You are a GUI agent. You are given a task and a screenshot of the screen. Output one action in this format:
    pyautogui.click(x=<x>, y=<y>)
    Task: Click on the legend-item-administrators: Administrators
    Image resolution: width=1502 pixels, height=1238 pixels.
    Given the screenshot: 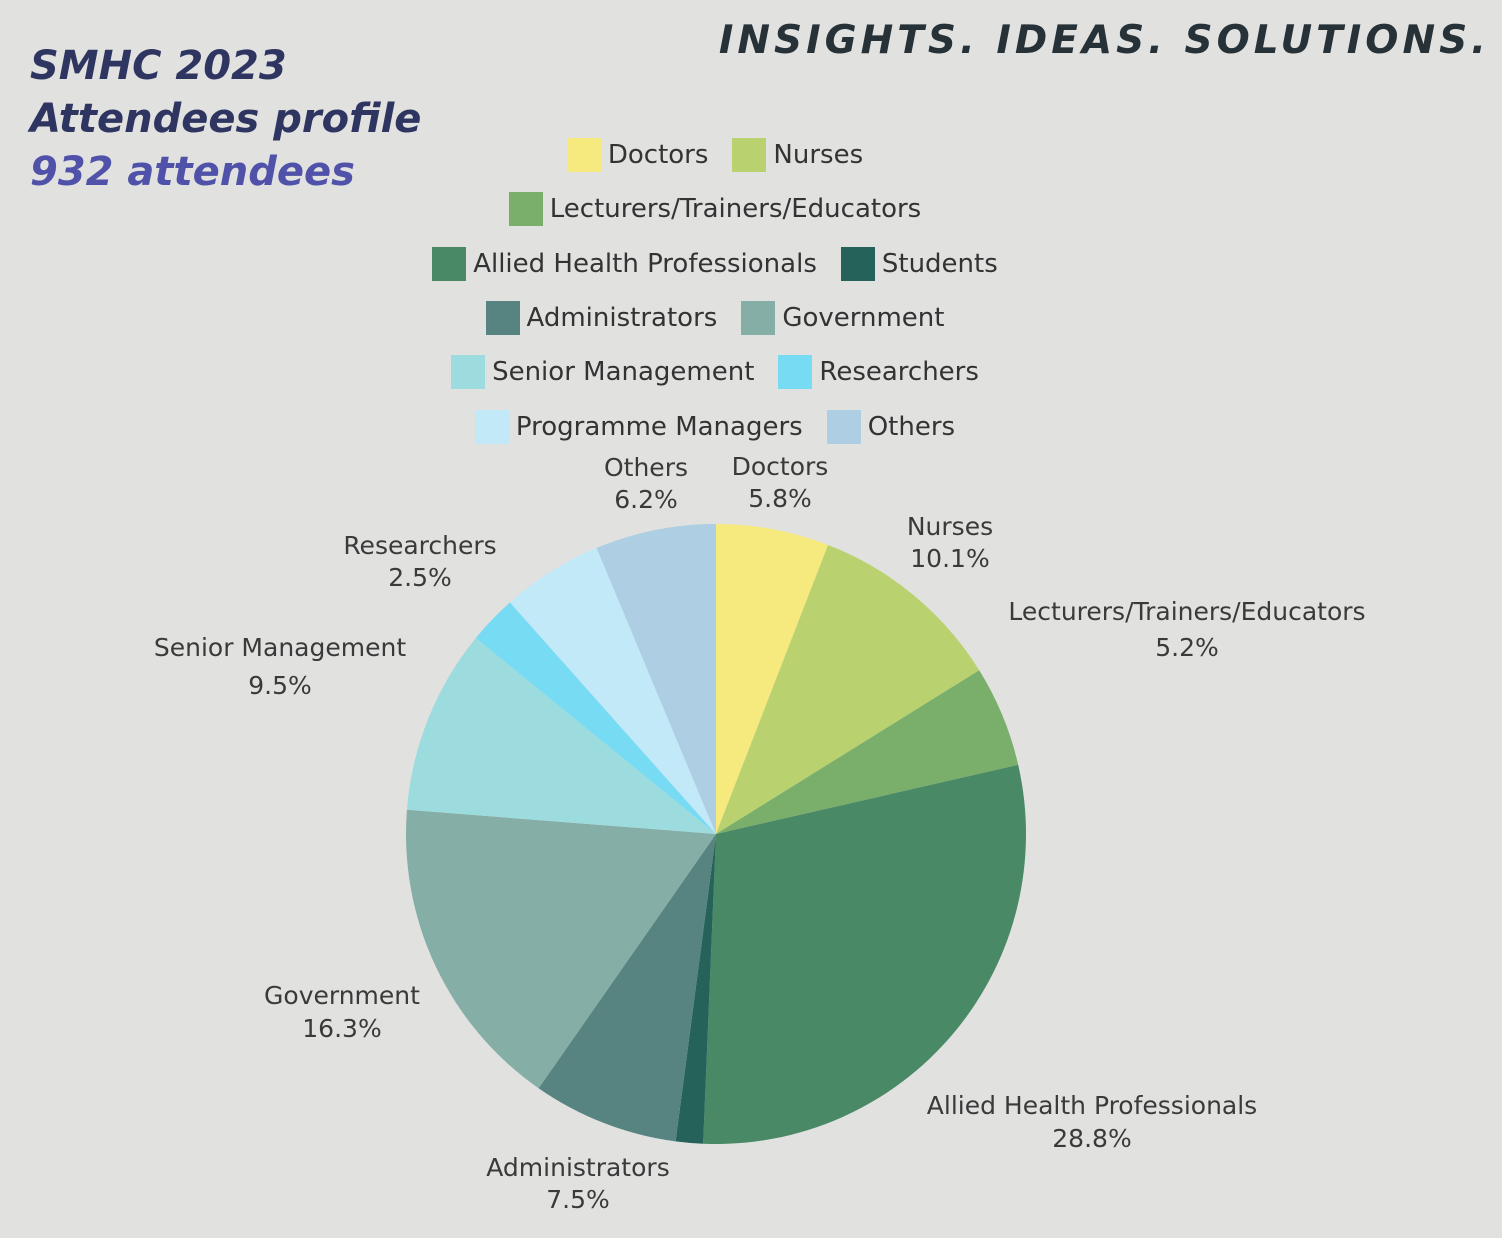 What is the action you would take?
    pyautogui.click(x=601, y=318)
    